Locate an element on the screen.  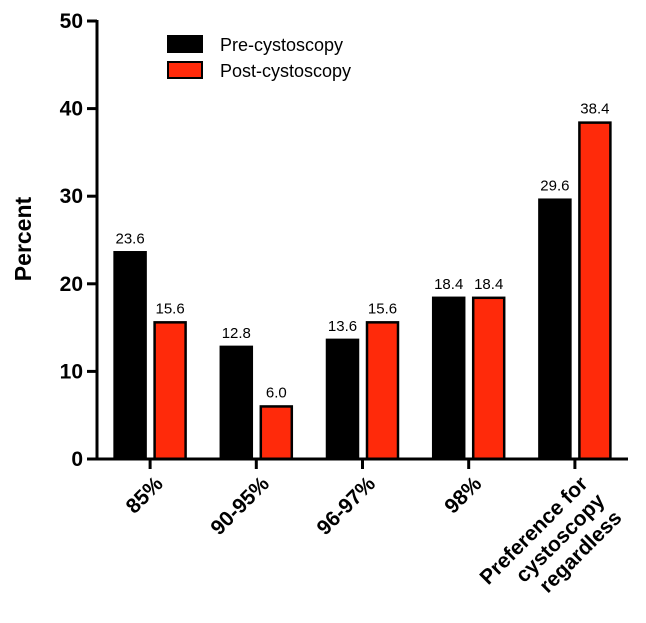
data-label: 13.6 is located at coordinates (342, 326).